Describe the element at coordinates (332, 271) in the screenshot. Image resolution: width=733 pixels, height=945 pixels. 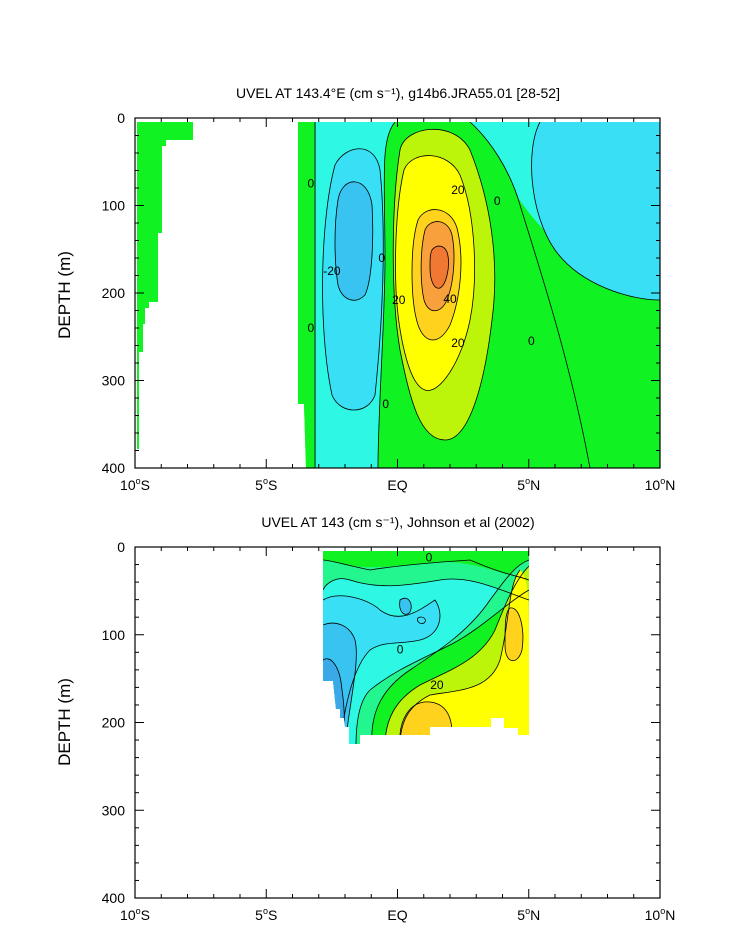
I see `contour-label: -20` at that location.